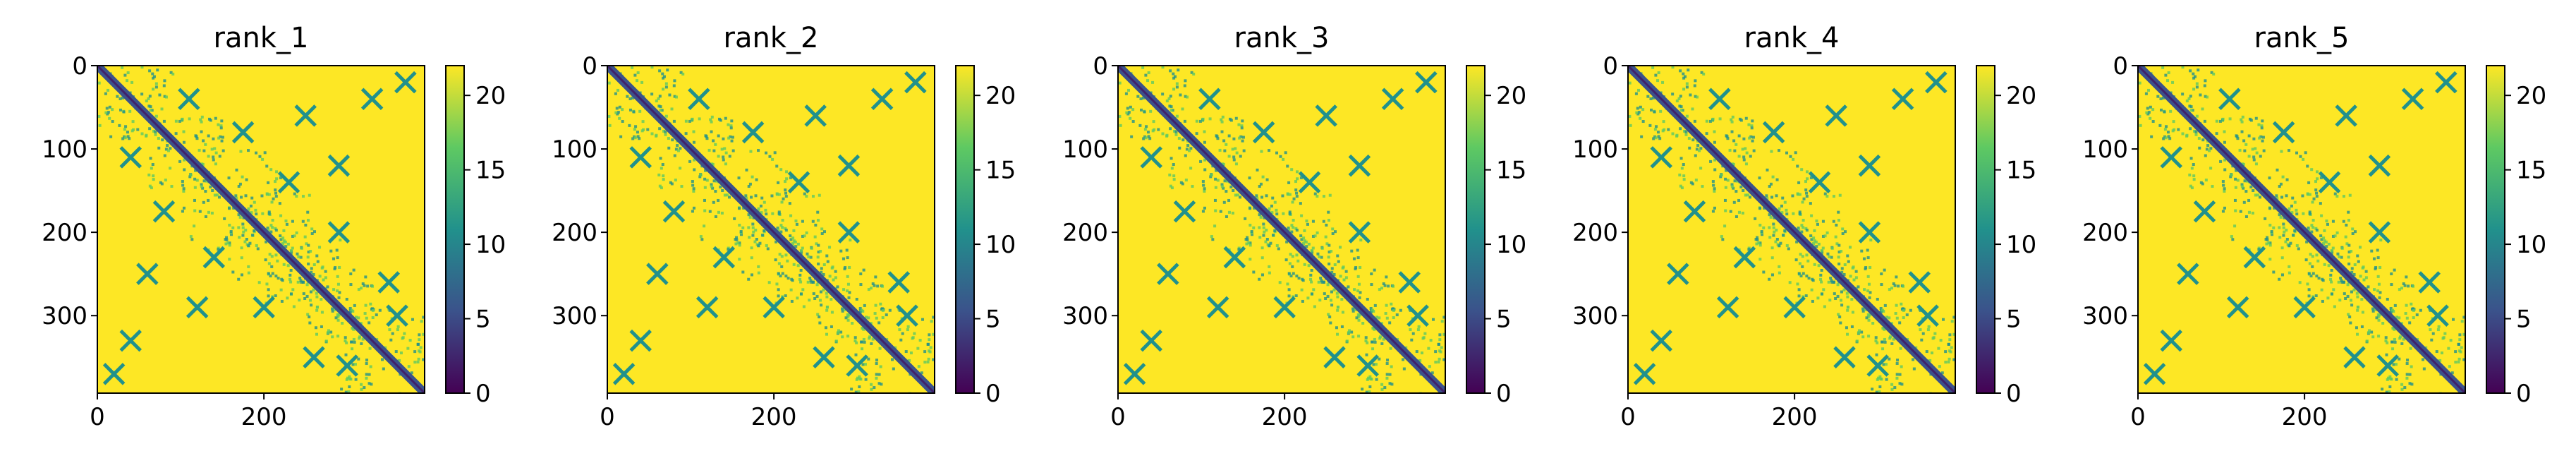  What do you see at coordinates (261, 38) in the screenshot?
I see `panel-title: rank_1` at bounding box center [261, 38].